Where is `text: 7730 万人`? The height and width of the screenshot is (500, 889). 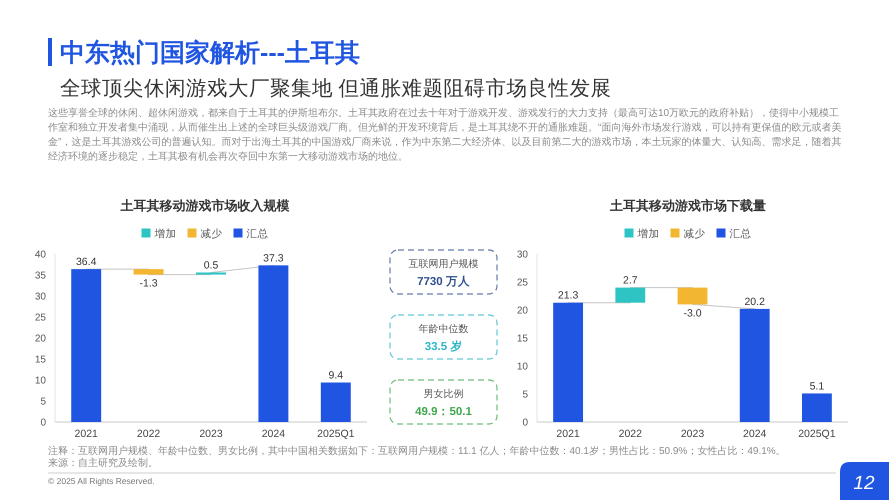
text: 7730 万人 is located at coordinates (444, 281).